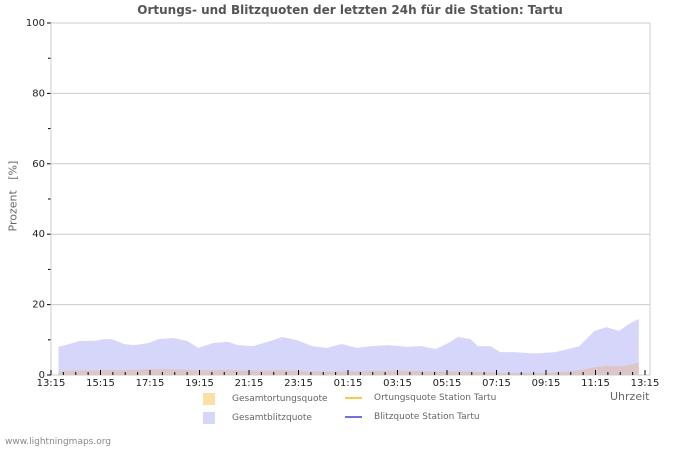 This screenshot has width=700, height=450. I want to click on x-tick-label: 01:15, so click(348, 383).